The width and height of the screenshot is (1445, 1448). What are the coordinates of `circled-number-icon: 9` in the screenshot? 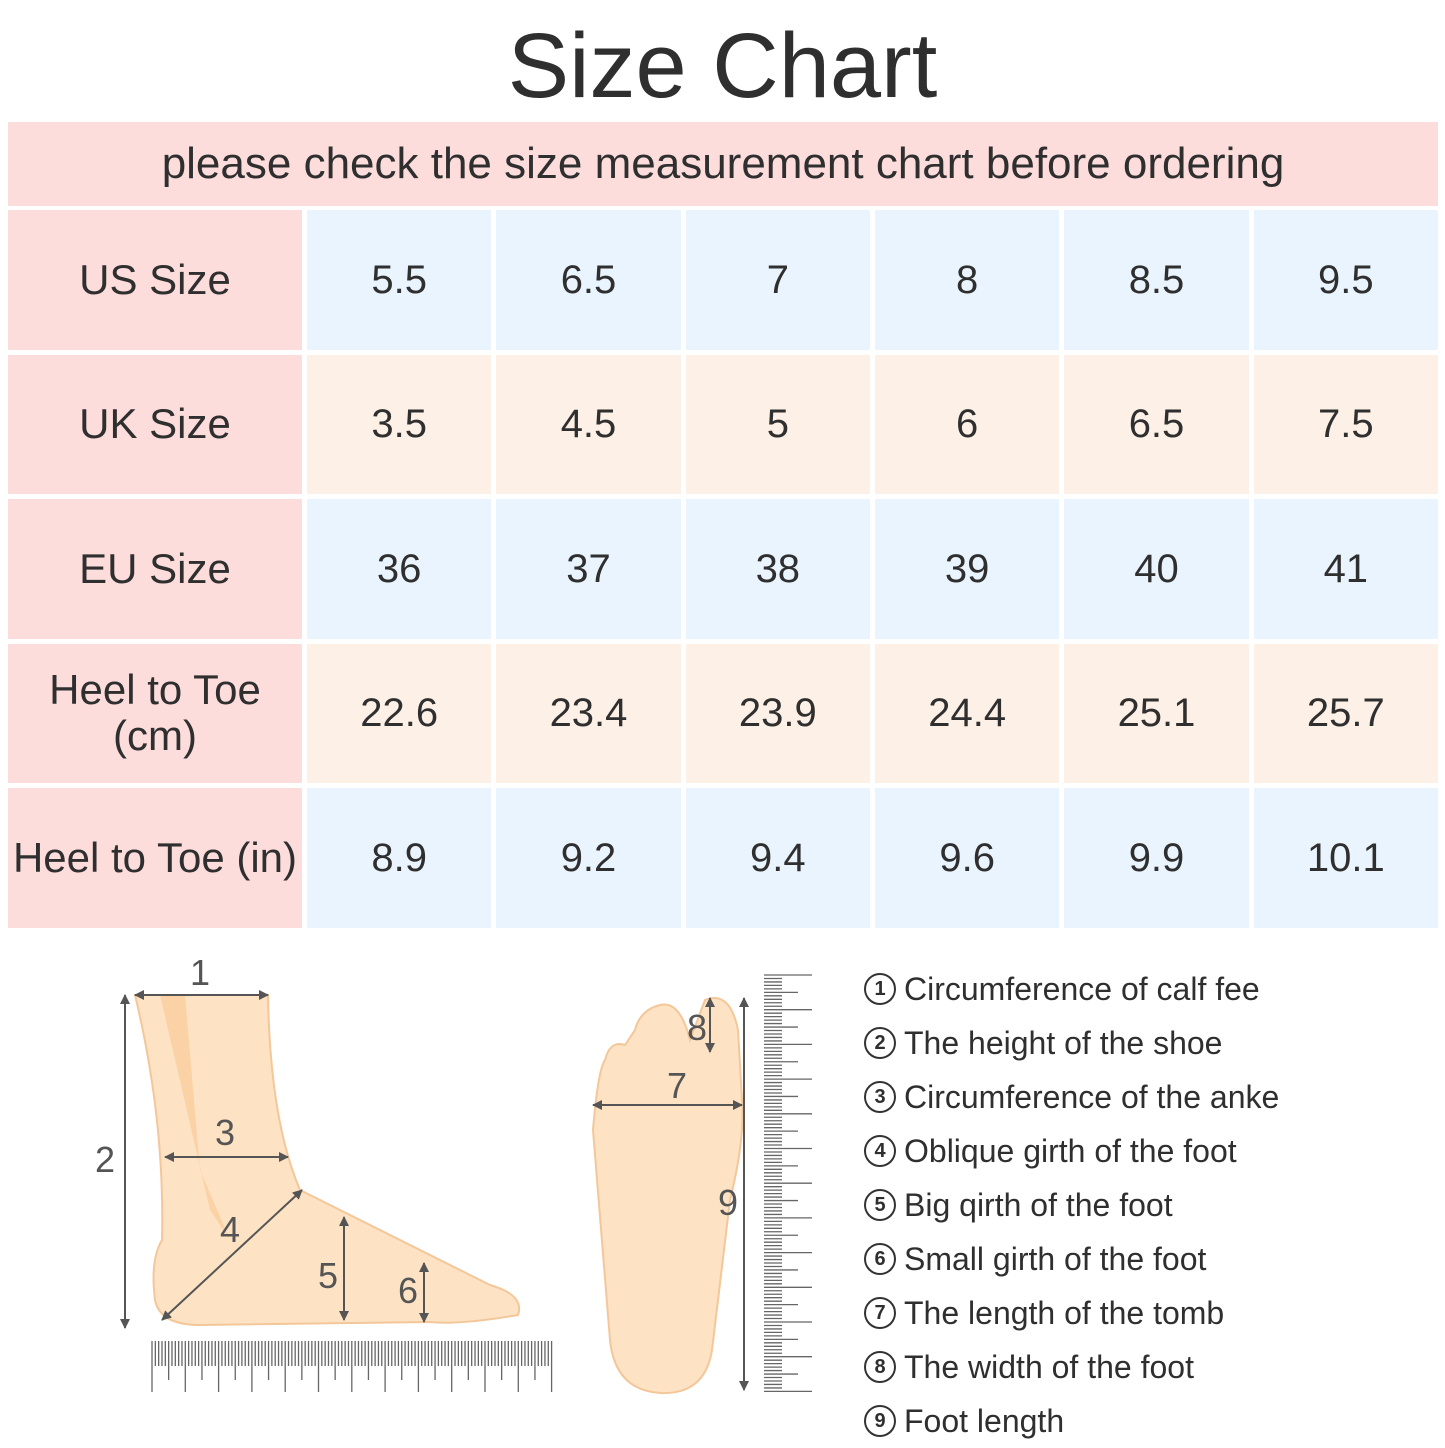 It's located at (880, 1421).